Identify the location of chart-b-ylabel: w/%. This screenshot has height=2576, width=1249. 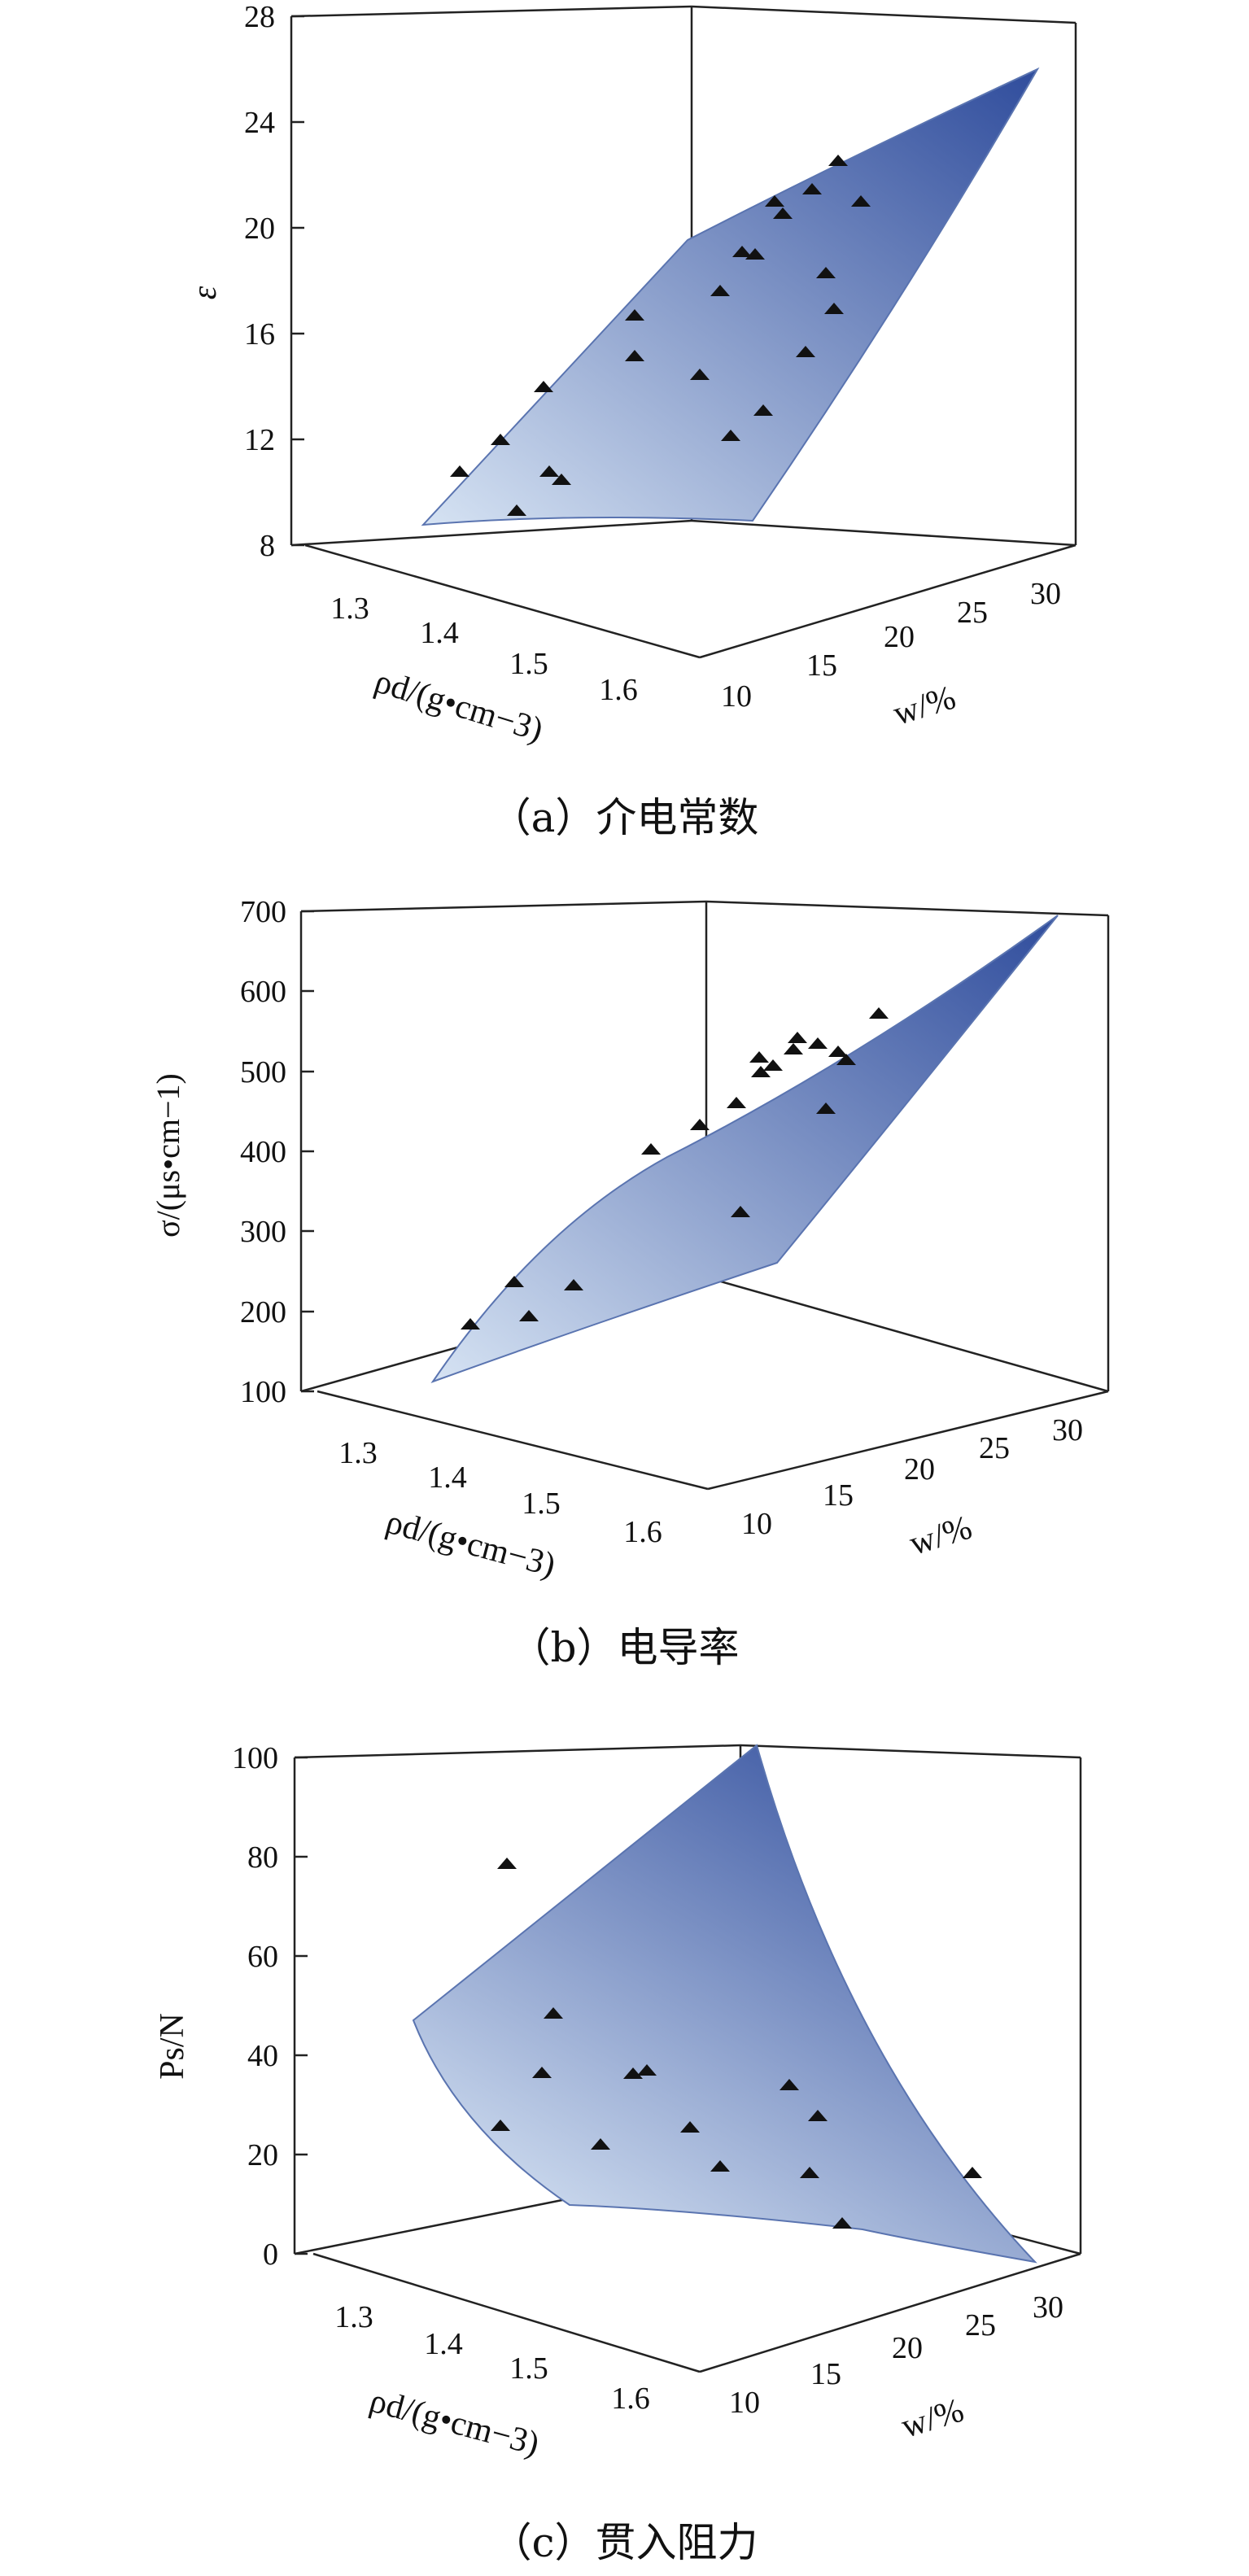
(941, 1535).